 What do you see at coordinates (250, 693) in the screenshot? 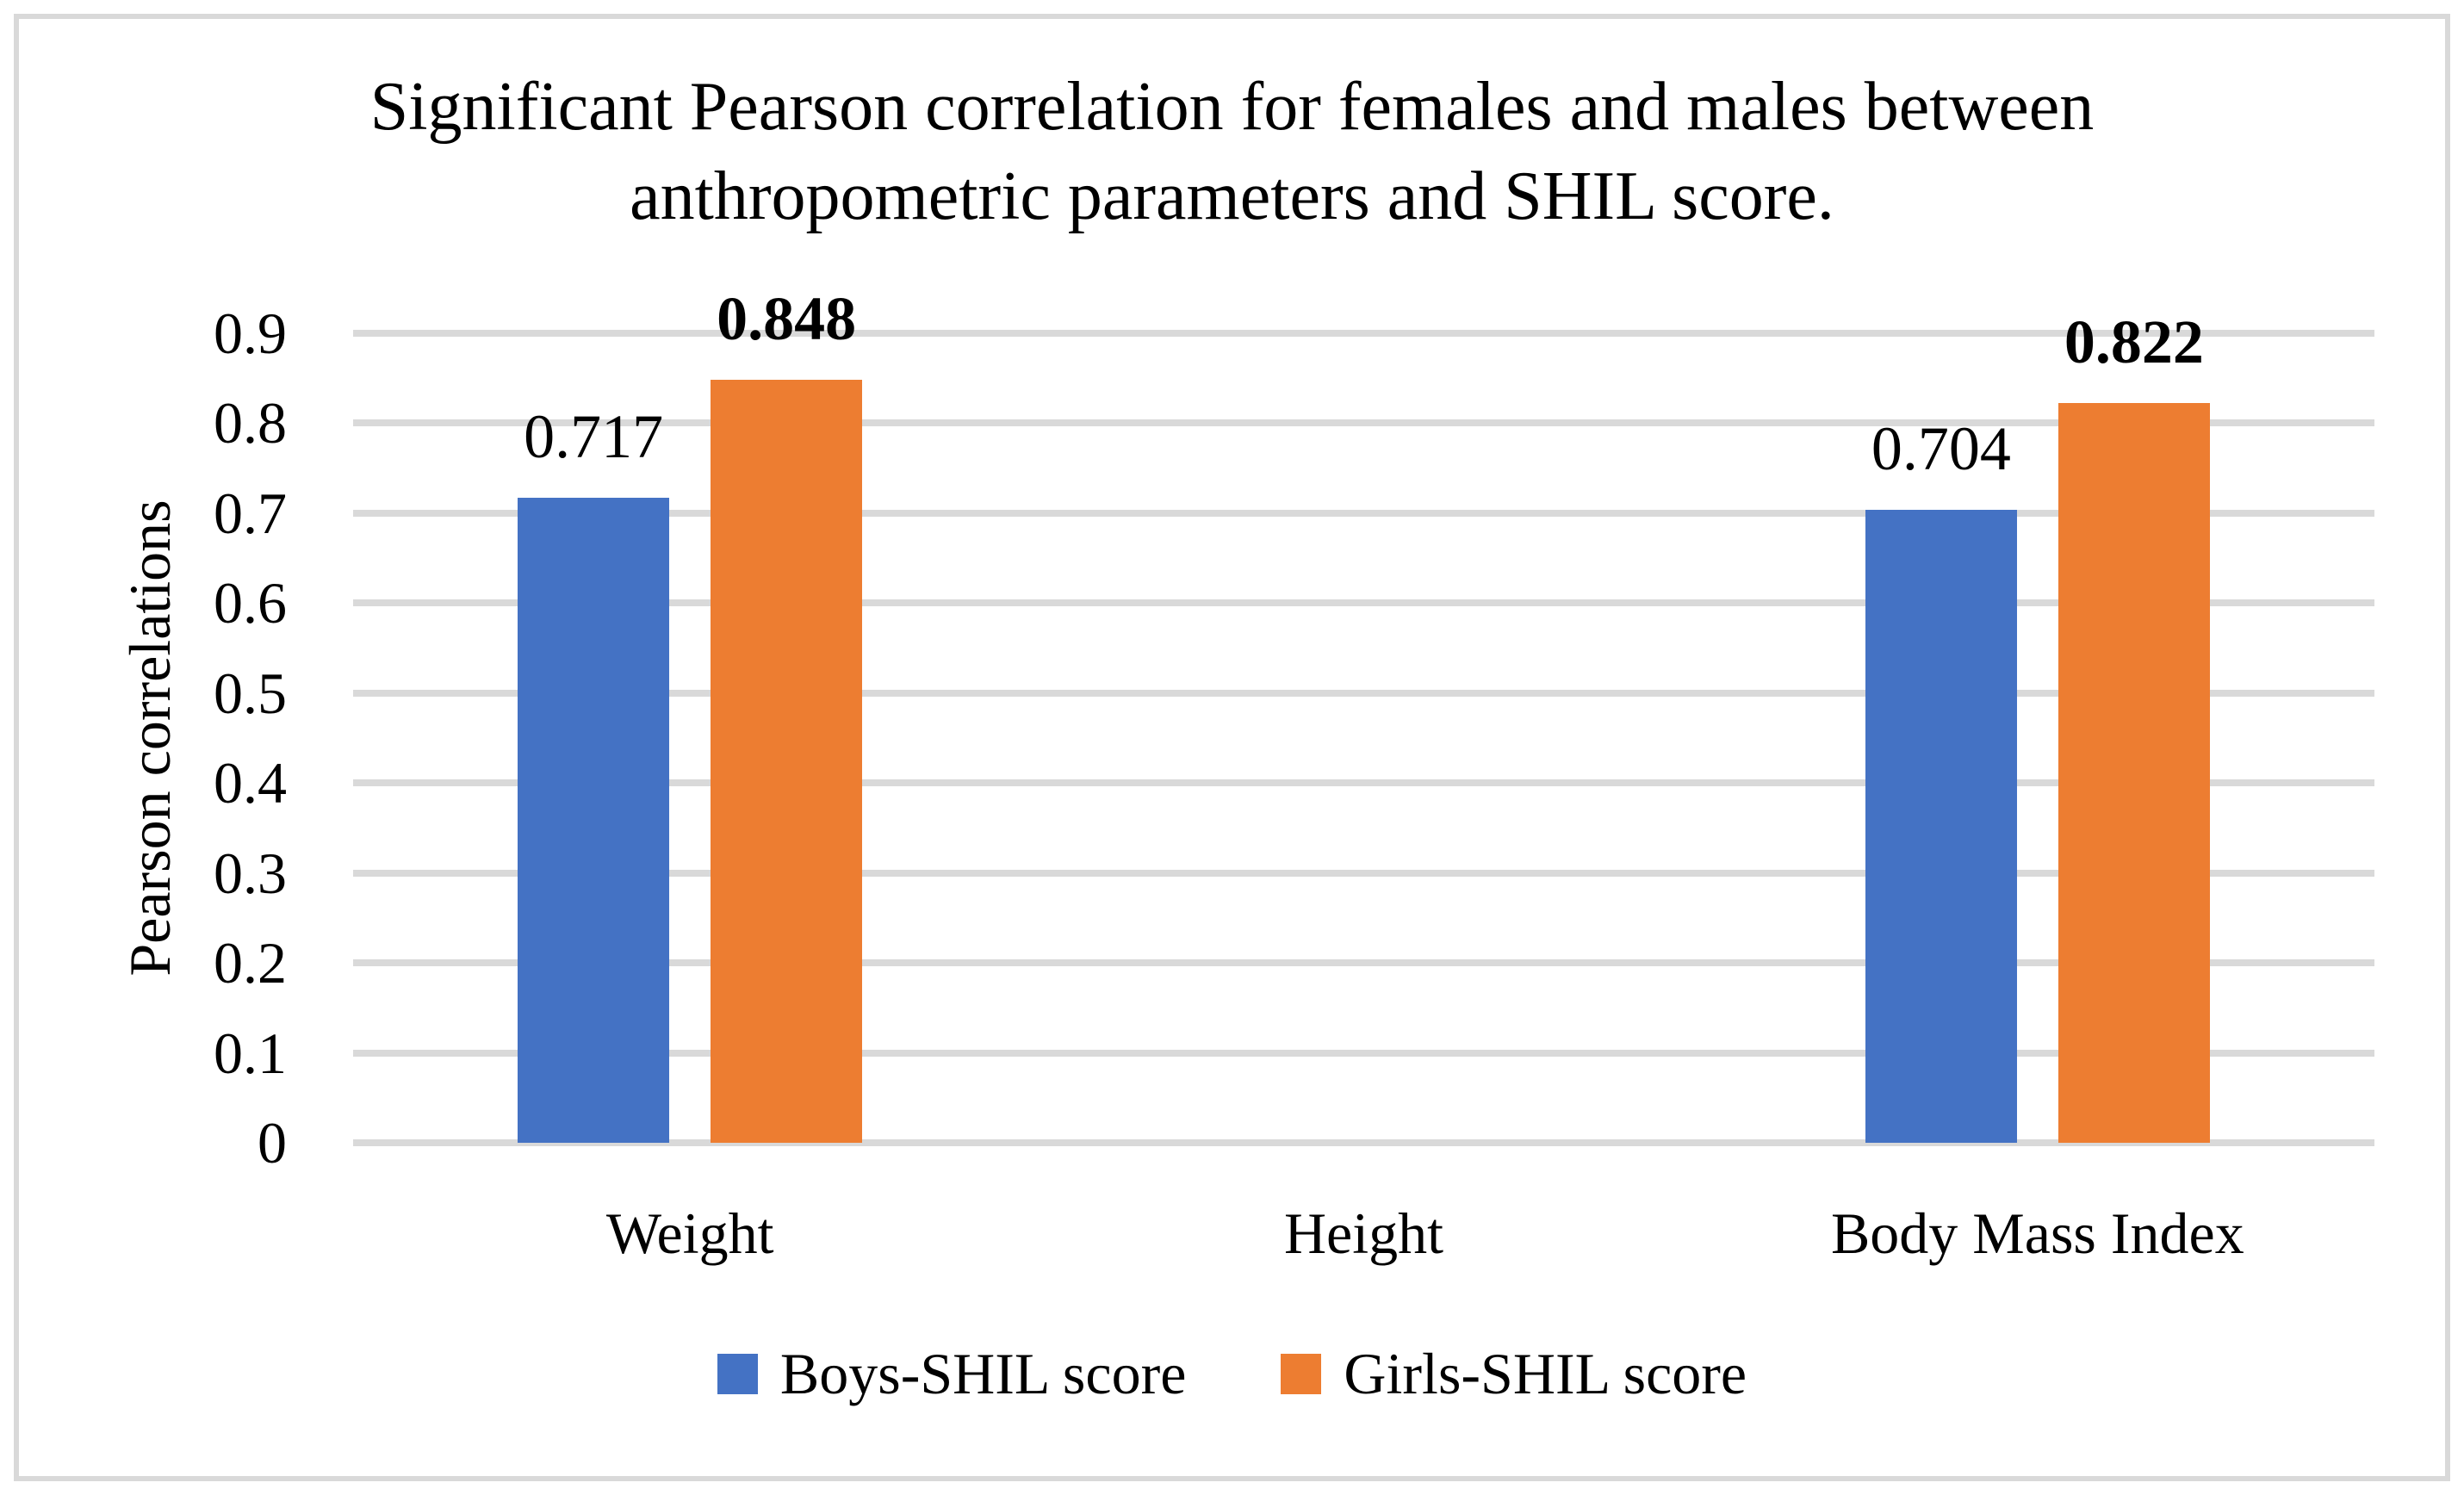
I see `y-tick-label-0.5: 0.5` at bounding box center [250, 693].